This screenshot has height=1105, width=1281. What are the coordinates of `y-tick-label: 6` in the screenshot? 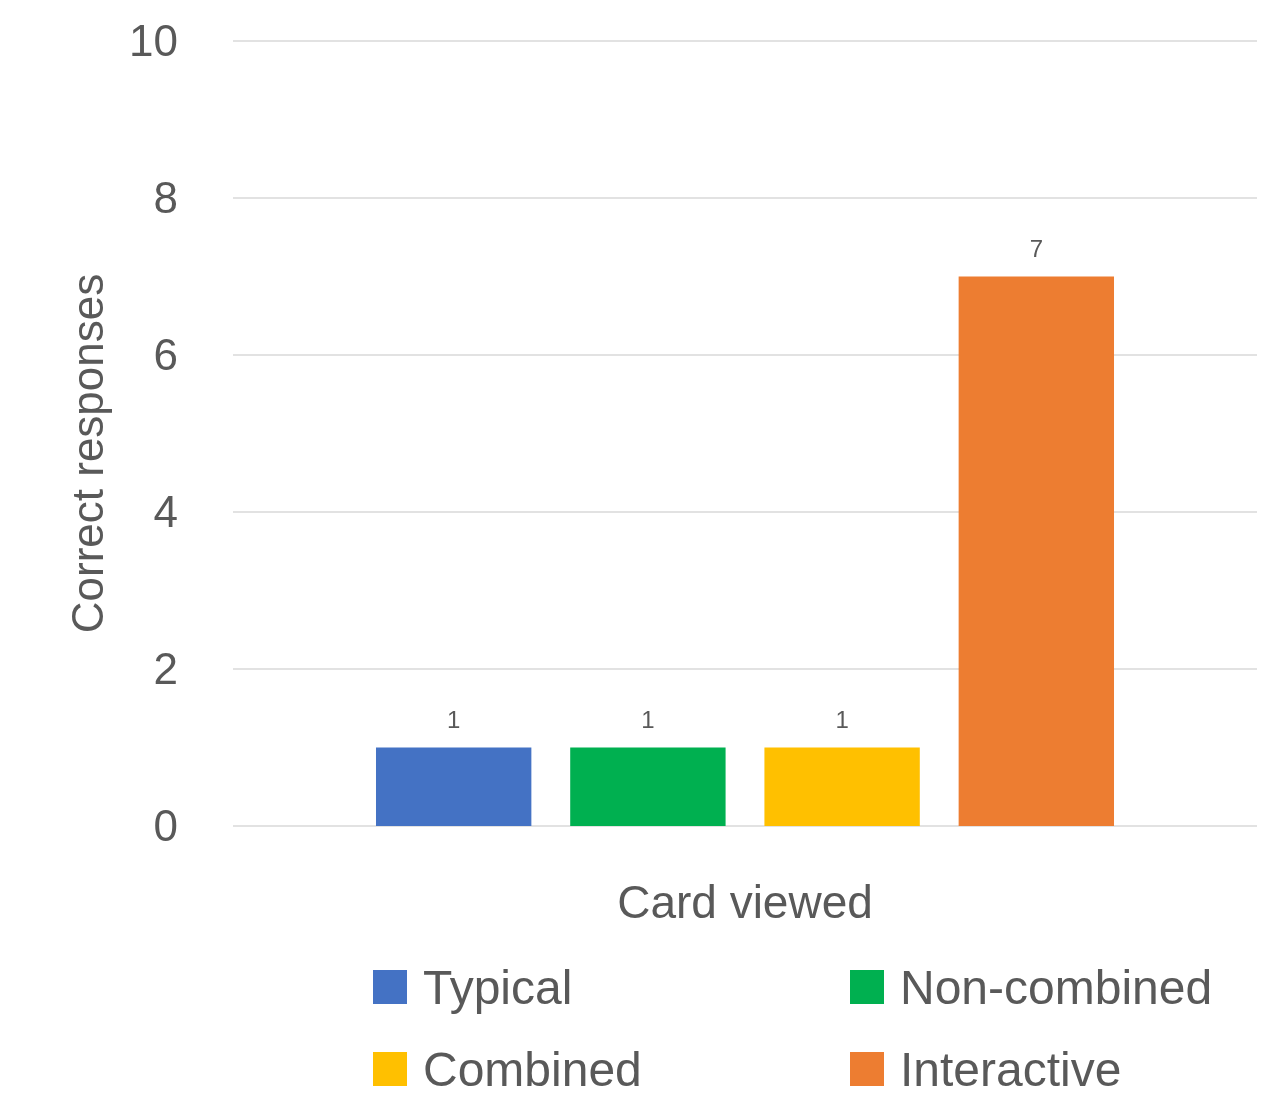 It's located at (165, 355).